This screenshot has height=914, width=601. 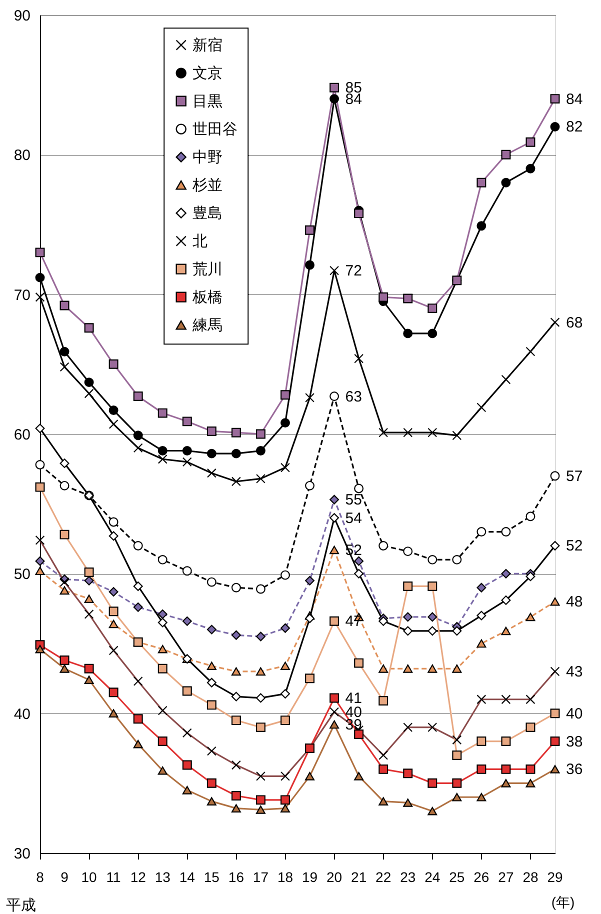 What do you see at coordinates (260, 877) in the screenshot?
I see `x-tick-label: 17` at bounding box center [260, 877].